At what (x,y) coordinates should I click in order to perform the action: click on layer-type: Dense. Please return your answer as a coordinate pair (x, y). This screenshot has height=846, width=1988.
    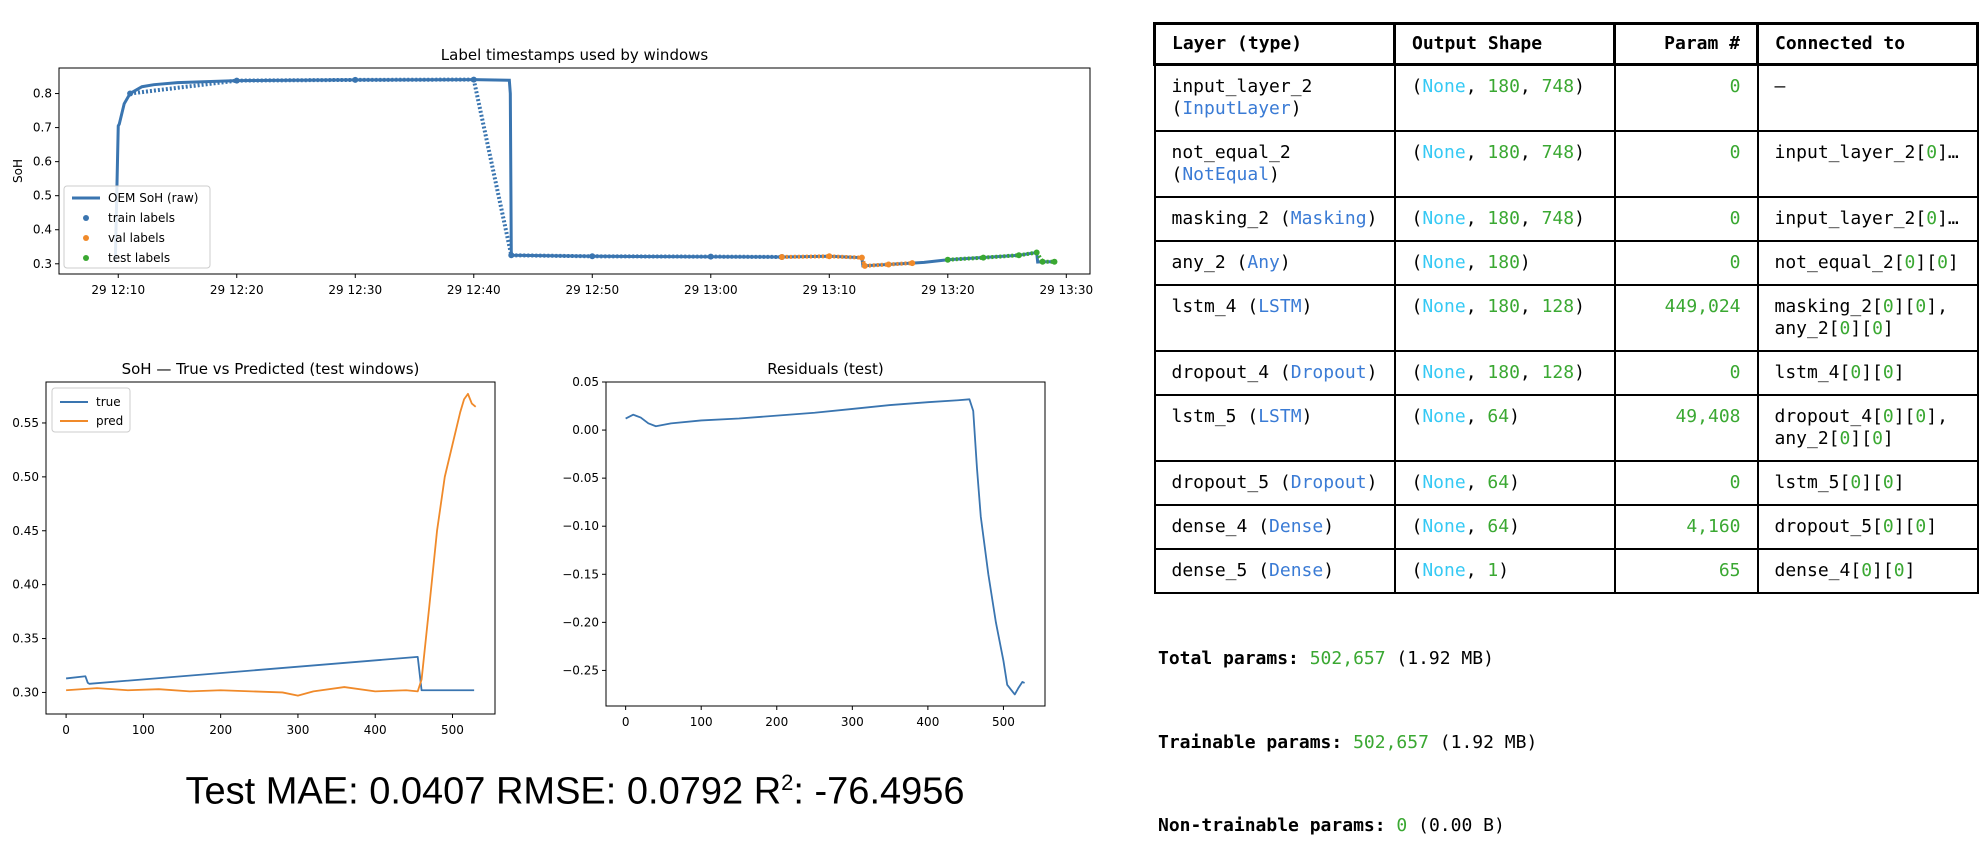
    Looking at the image, I should click on (1296, 526).